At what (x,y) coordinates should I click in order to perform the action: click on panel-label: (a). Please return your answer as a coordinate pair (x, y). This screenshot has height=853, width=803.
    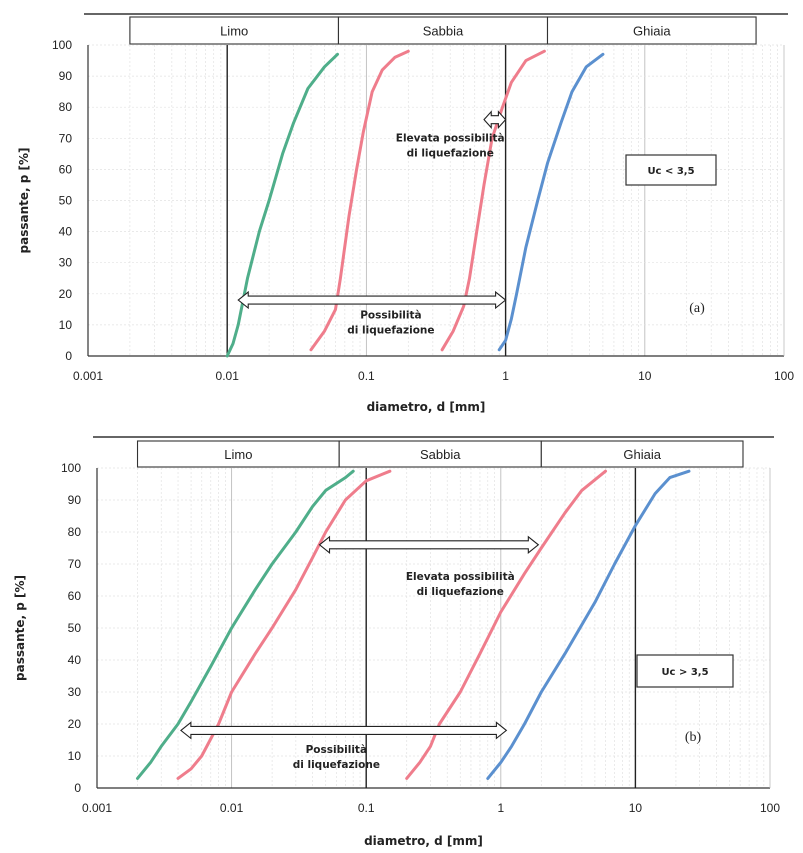
    Looking at the image, I should click on (697, 308).